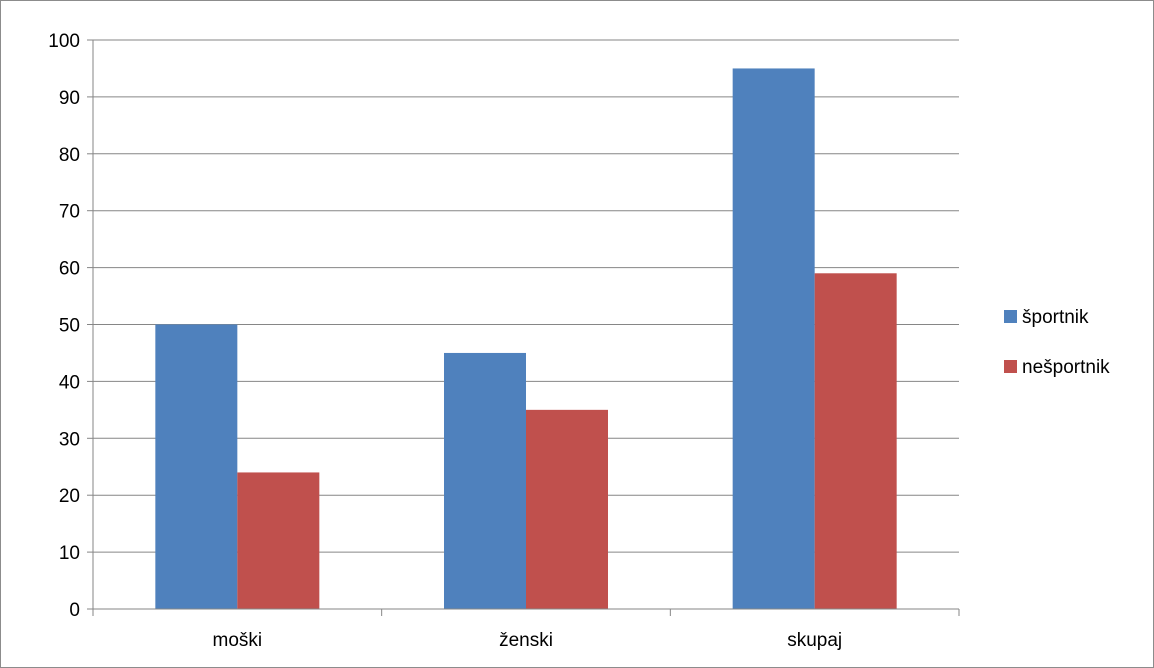 The height and width of the screenshot is (668, 1154). I want to click on legend-label: nešportnik, so click(1066, 367).